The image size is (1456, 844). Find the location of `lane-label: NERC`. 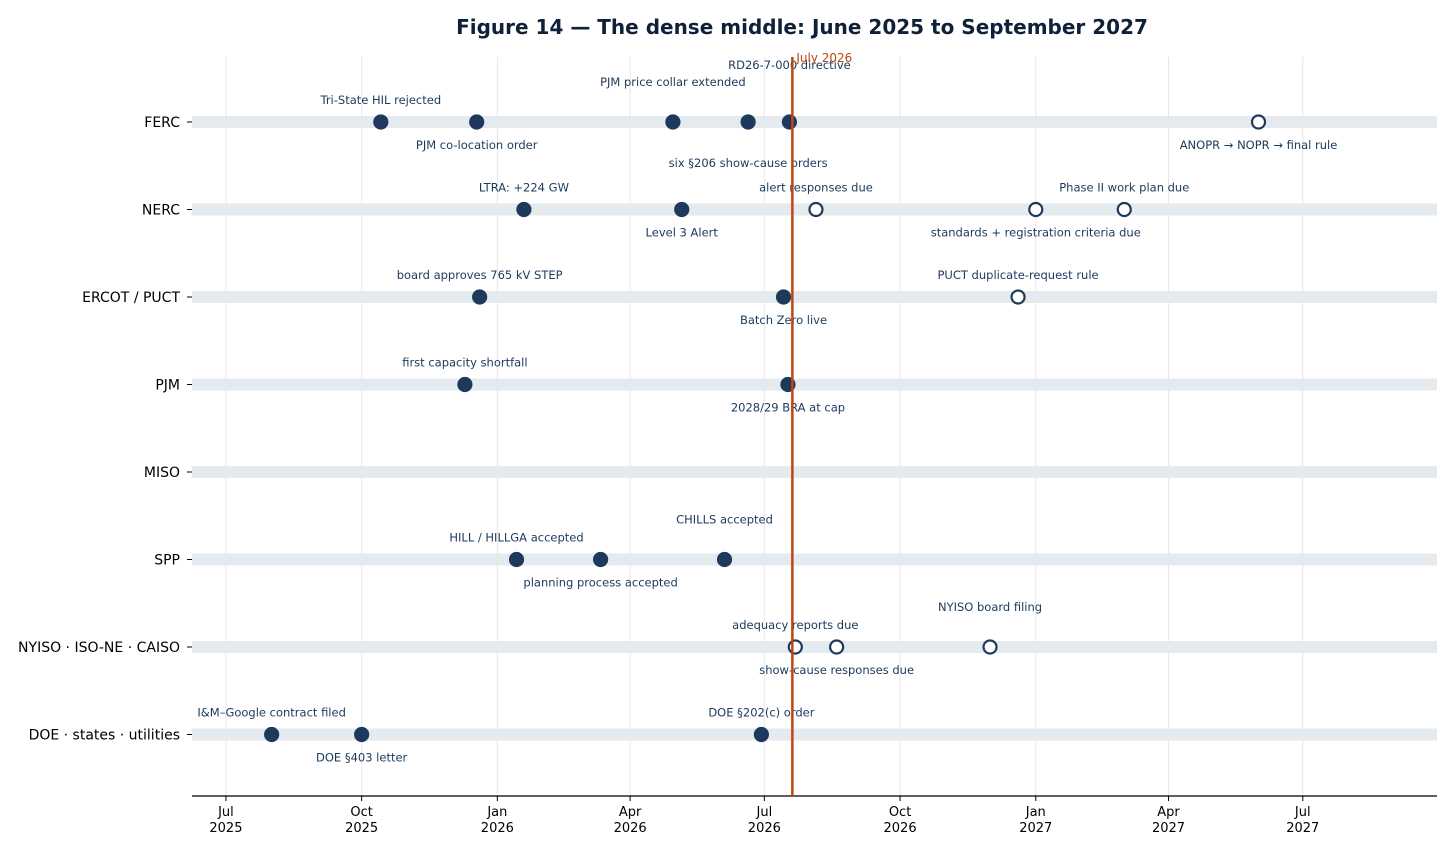

lane-label: NERC is located at coordinates (161, 211).